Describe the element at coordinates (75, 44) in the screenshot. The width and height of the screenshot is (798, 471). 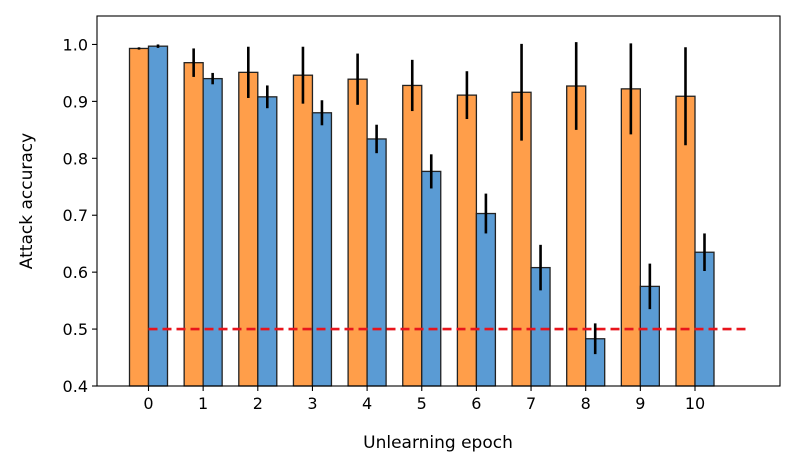
I see `y-tick-label: 1.0` at that location.